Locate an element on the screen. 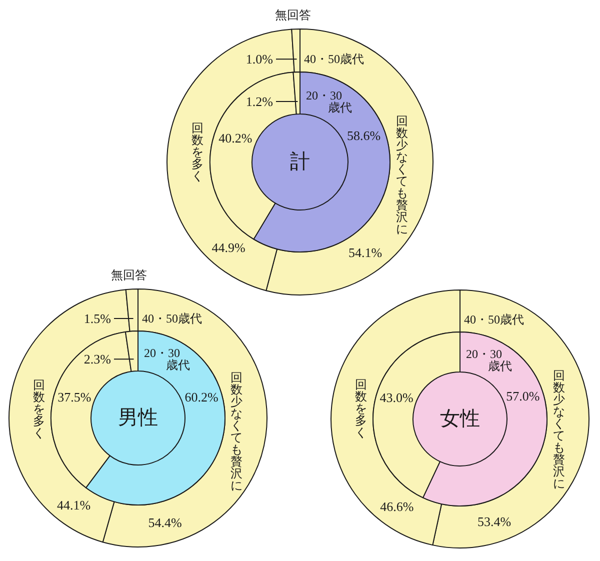 This screenshot has width=600, height=561. text: 計 is located at coordinates (300, 162).